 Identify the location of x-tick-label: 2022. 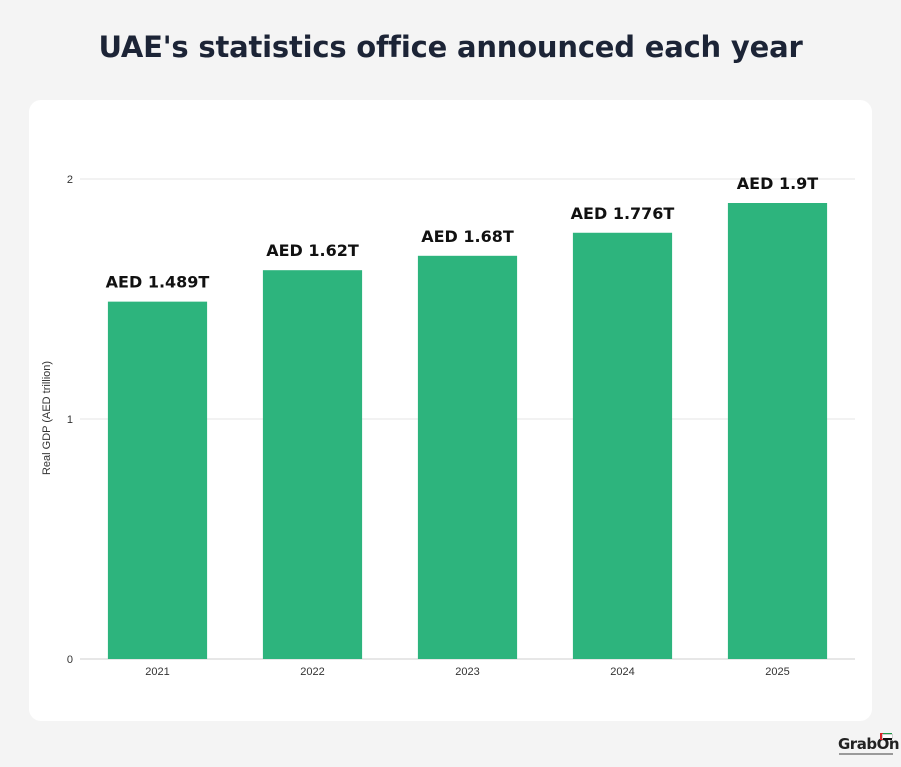
(312, 672).